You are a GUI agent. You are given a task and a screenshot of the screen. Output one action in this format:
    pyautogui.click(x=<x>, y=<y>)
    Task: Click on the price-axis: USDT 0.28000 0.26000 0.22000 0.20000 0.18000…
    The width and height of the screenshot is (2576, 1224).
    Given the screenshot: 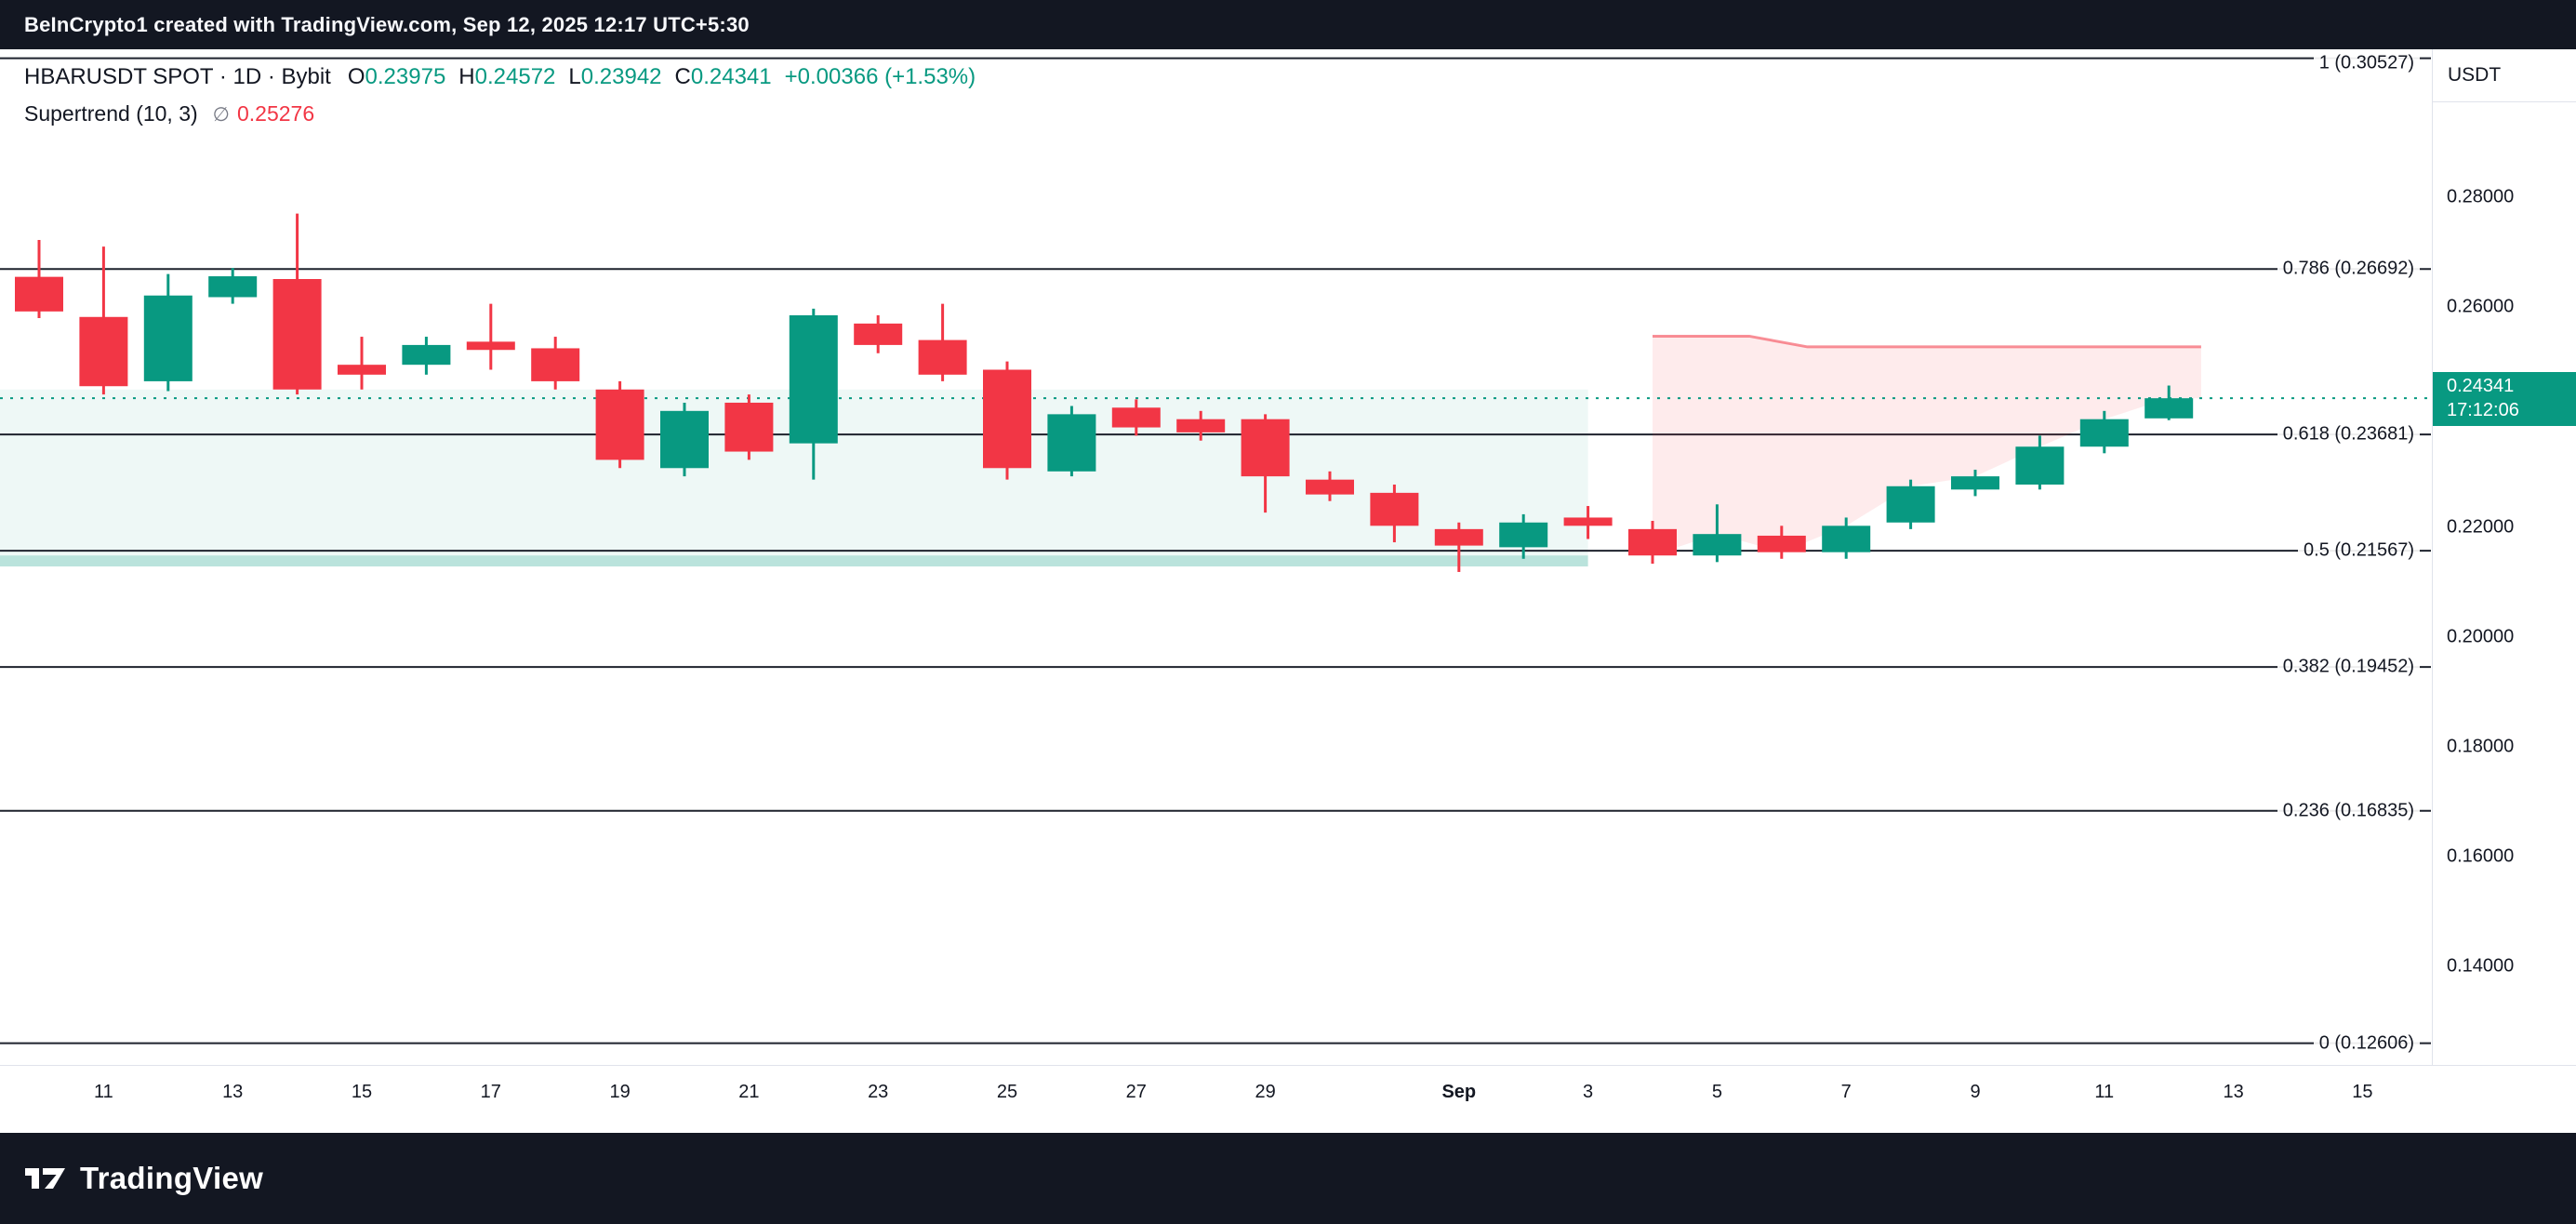 What is the action you would take?
    pyautogui.click(x=2504, y=557)
    